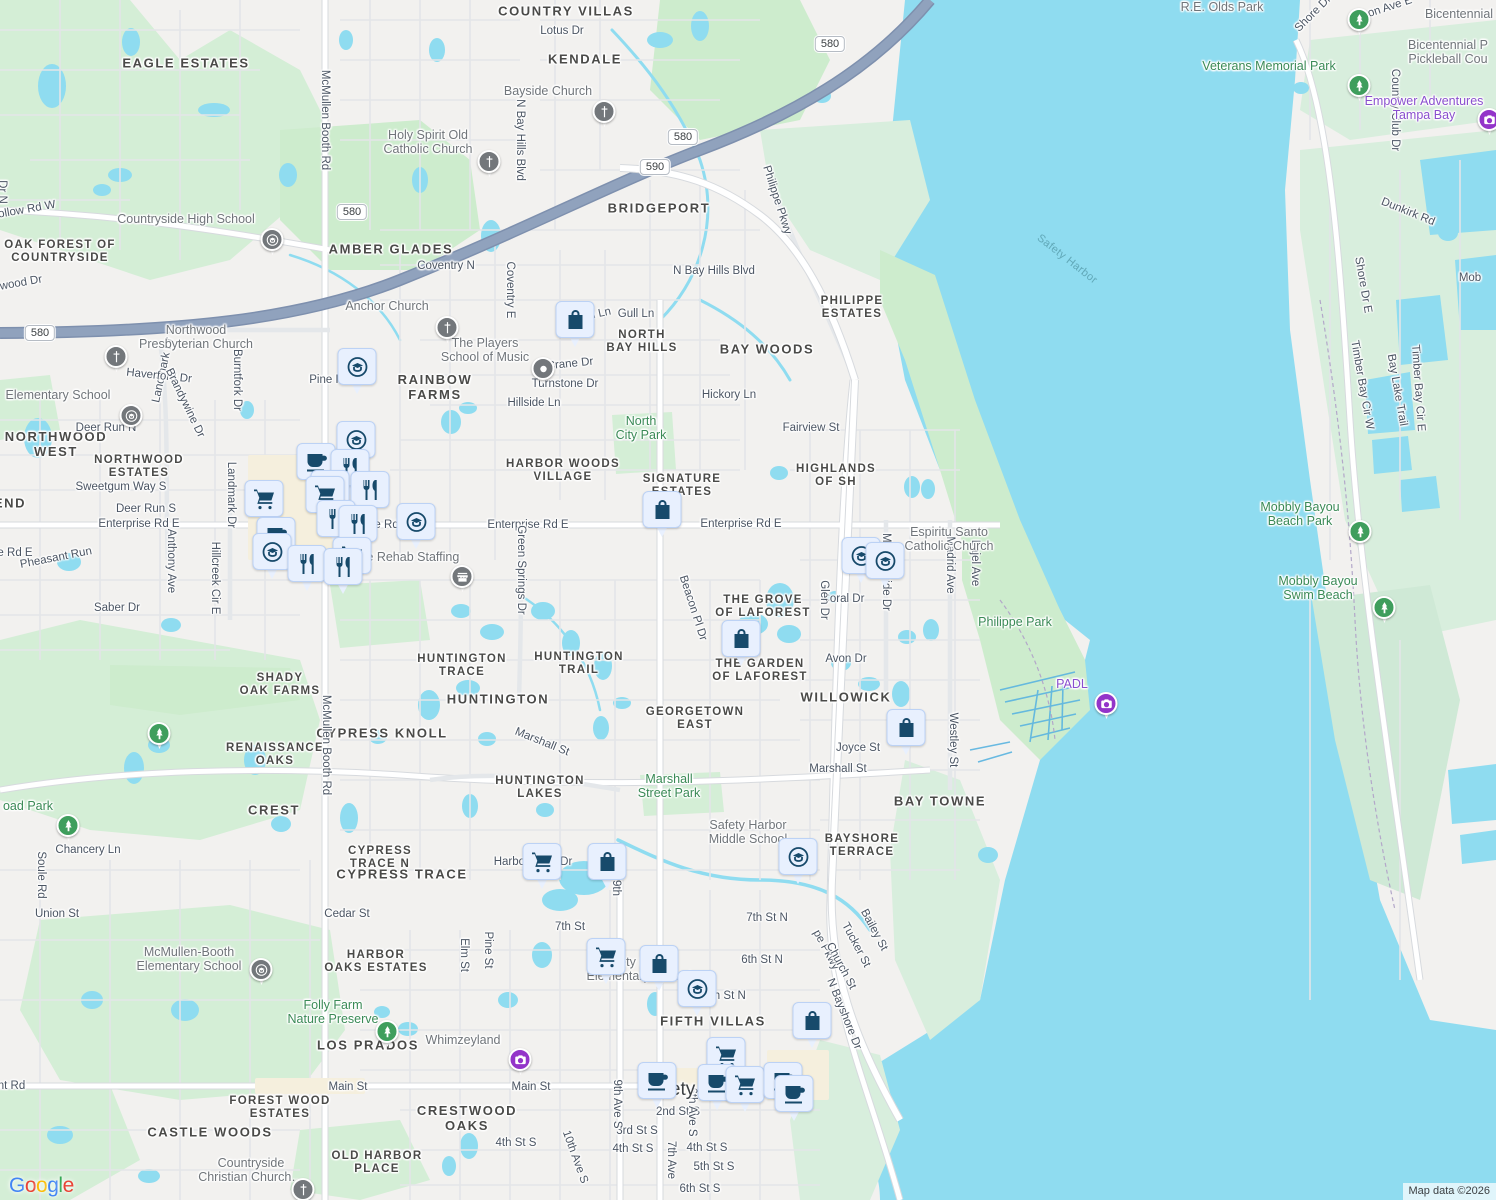 This screenshot has height=1200, width=1496. Describe the element at coordinates (387, 1035) in the screenshot. I see `folly-farm-pin` at that location.